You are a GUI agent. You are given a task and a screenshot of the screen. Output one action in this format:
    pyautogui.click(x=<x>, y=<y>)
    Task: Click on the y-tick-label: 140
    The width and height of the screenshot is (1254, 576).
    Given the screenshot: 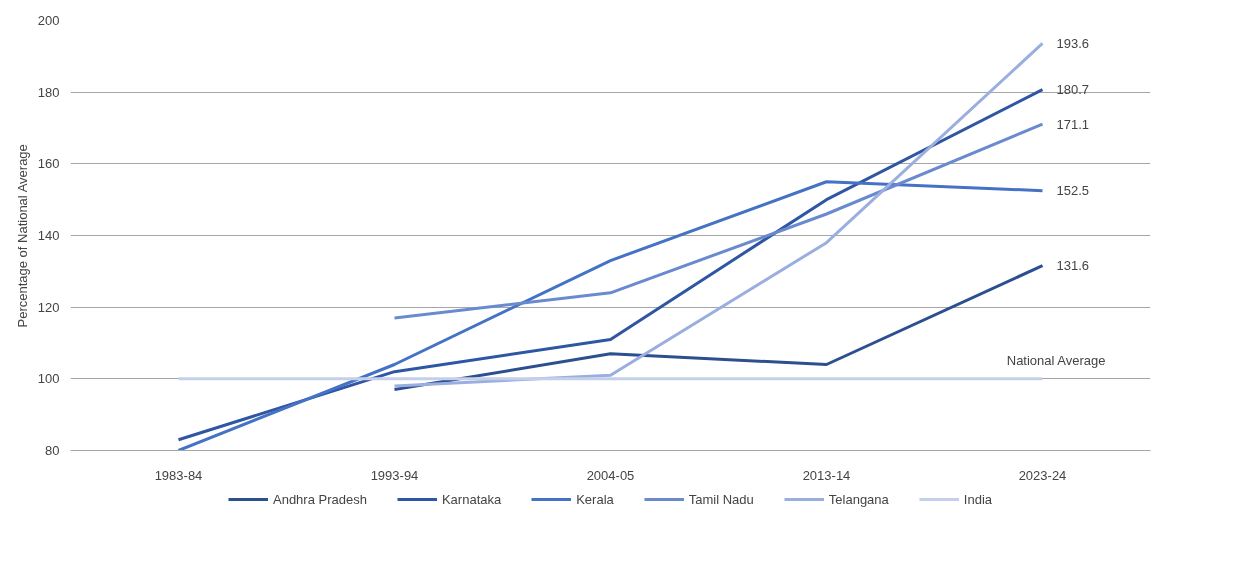 What is the action you would take?
    pyautogui.click(x=48, y=235)
    